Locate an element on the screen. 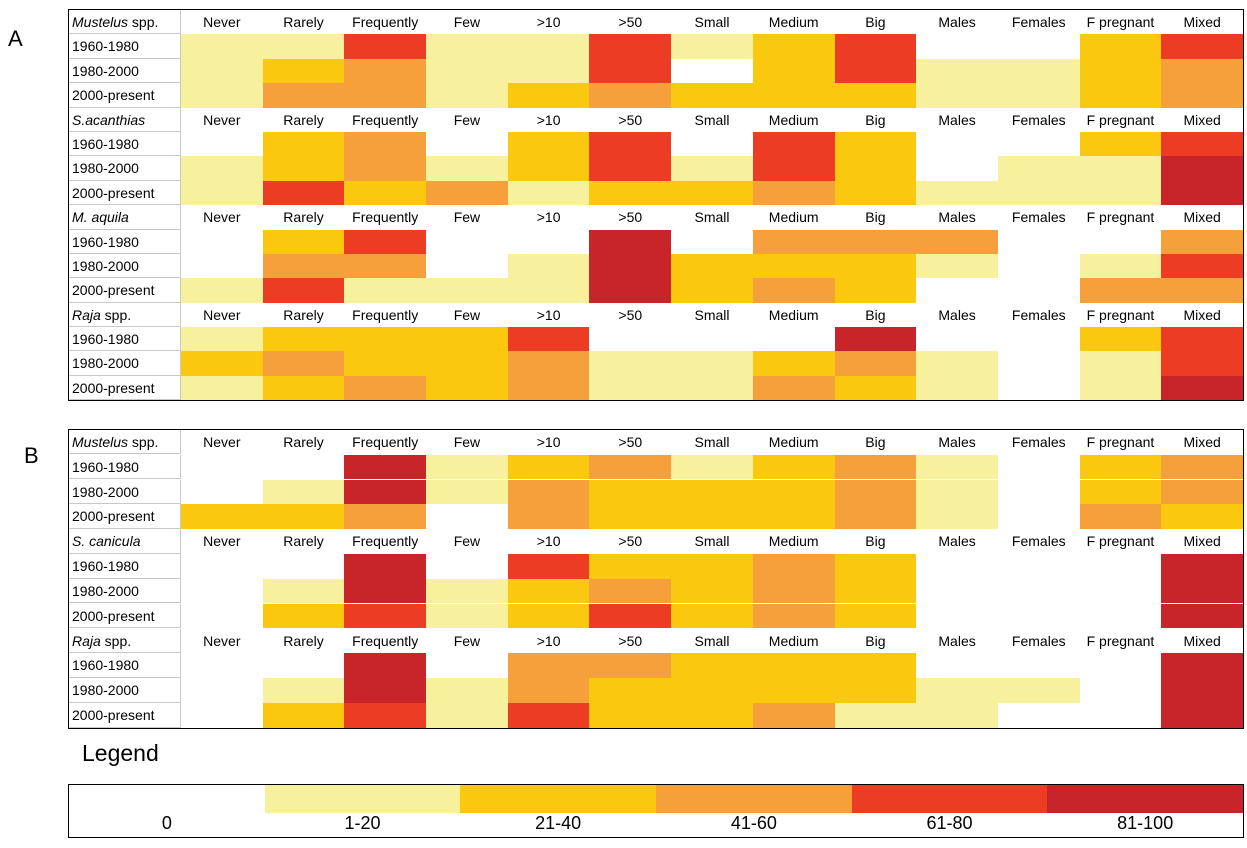  legend-swatches is located at coordinates (656, 799).